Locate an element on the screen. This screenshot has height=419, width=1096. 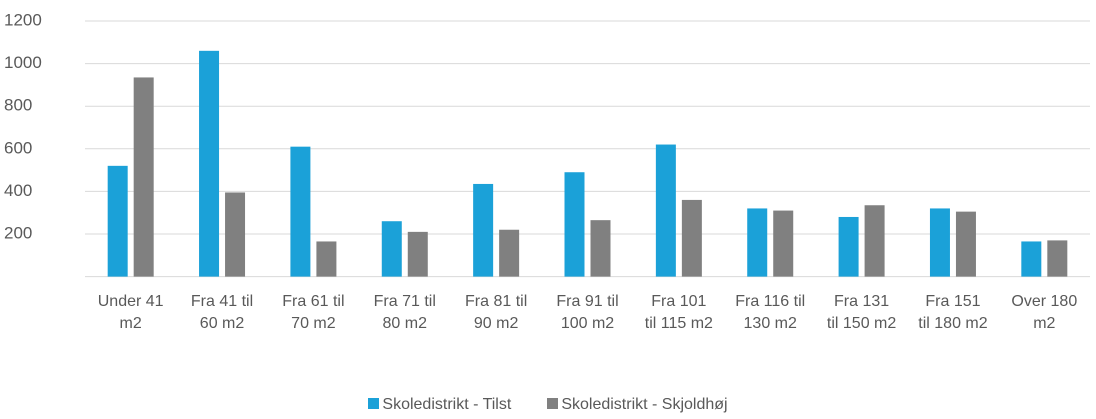
legend-label: Skoledistrikt - Skjoldhøj is located at coordinates (644, 404).